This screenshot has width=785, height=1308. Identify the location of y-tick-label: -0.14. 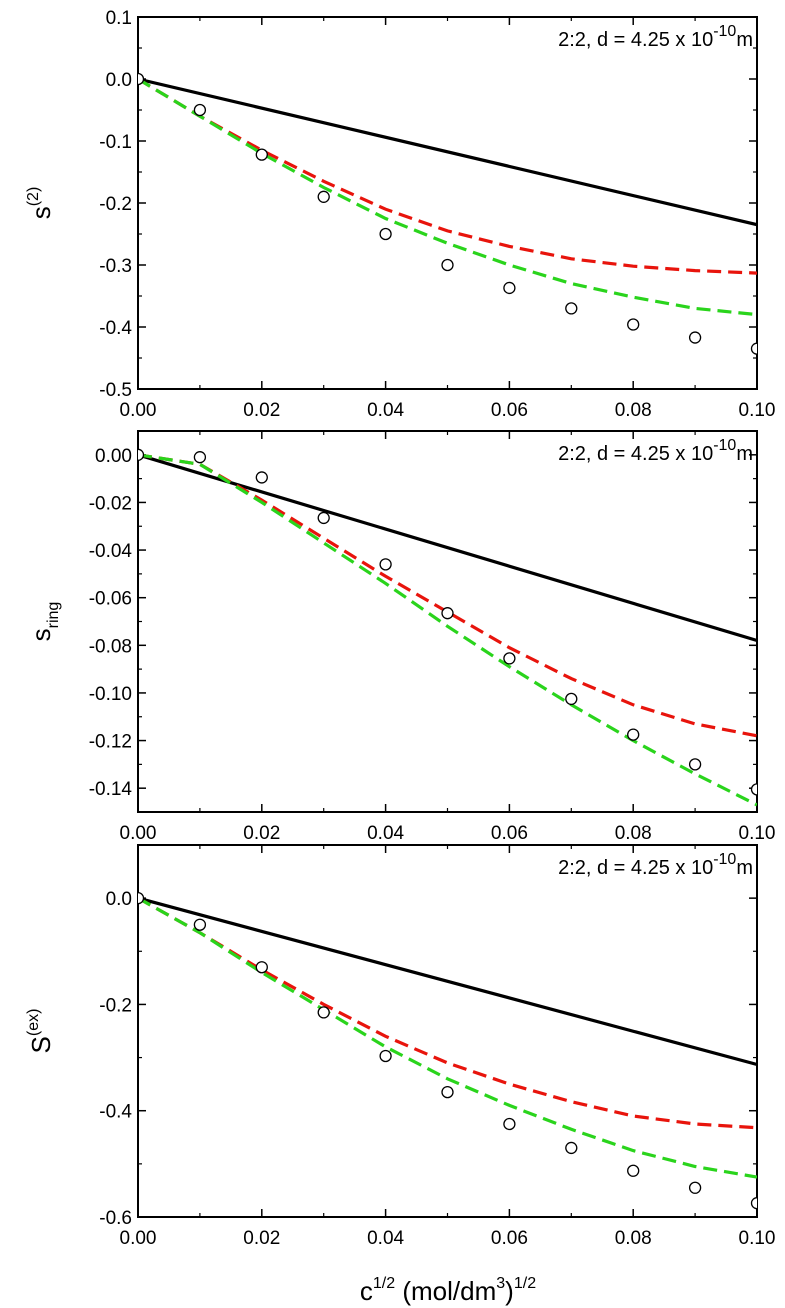
(111, 789).